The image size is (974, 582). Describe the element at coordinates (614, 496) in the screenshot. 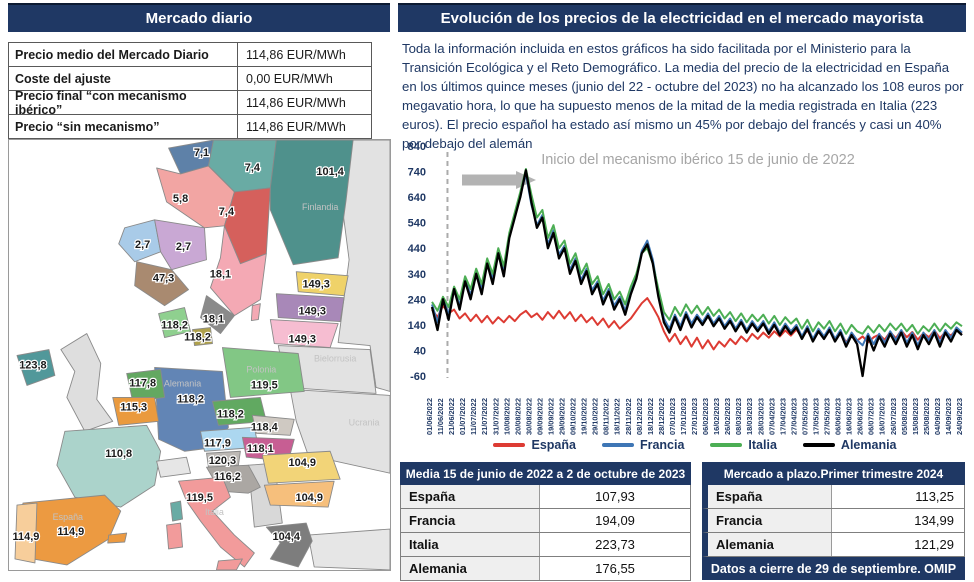

I see `country-value: 107,93` at that location.